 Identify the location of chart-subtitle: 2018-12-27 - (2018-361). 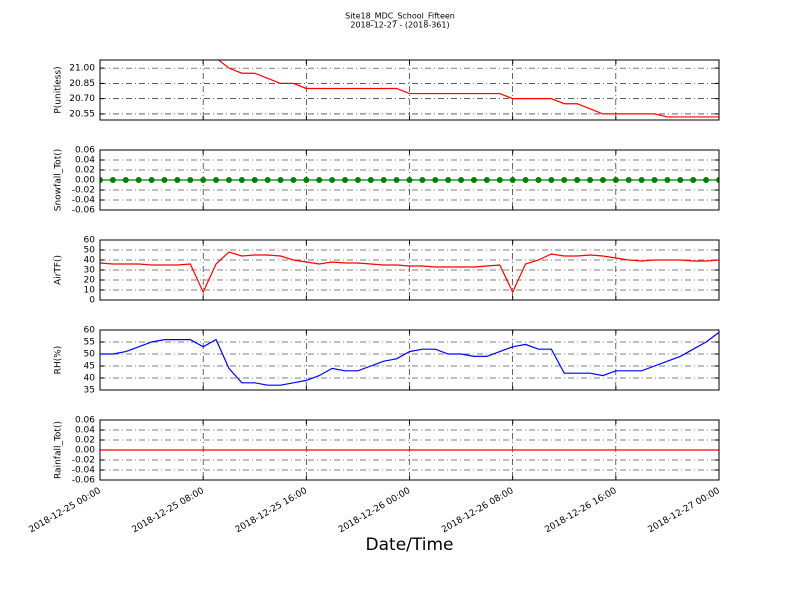
(399, 25).